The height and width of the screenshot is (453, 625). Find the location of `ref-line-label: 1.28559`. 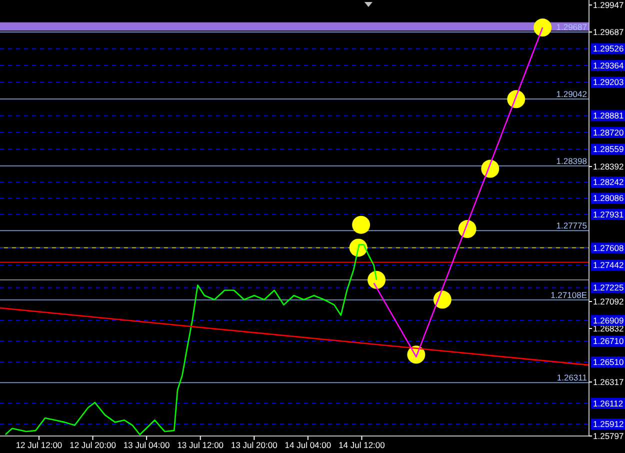

ref-line-label: 1.28559 is located at coordinates (608, 149).